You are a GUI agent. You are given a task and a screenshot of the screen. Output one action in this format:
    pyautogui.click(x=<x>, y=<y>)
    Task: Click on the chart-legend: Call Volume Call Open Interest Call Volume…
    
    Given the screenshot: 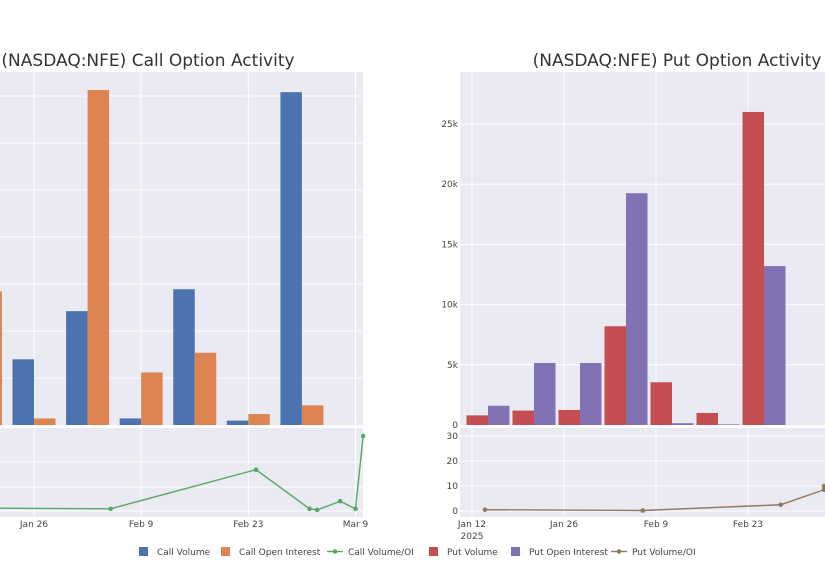 What is the action you would take?
    pyautogui.click(x=417, y=552)
    